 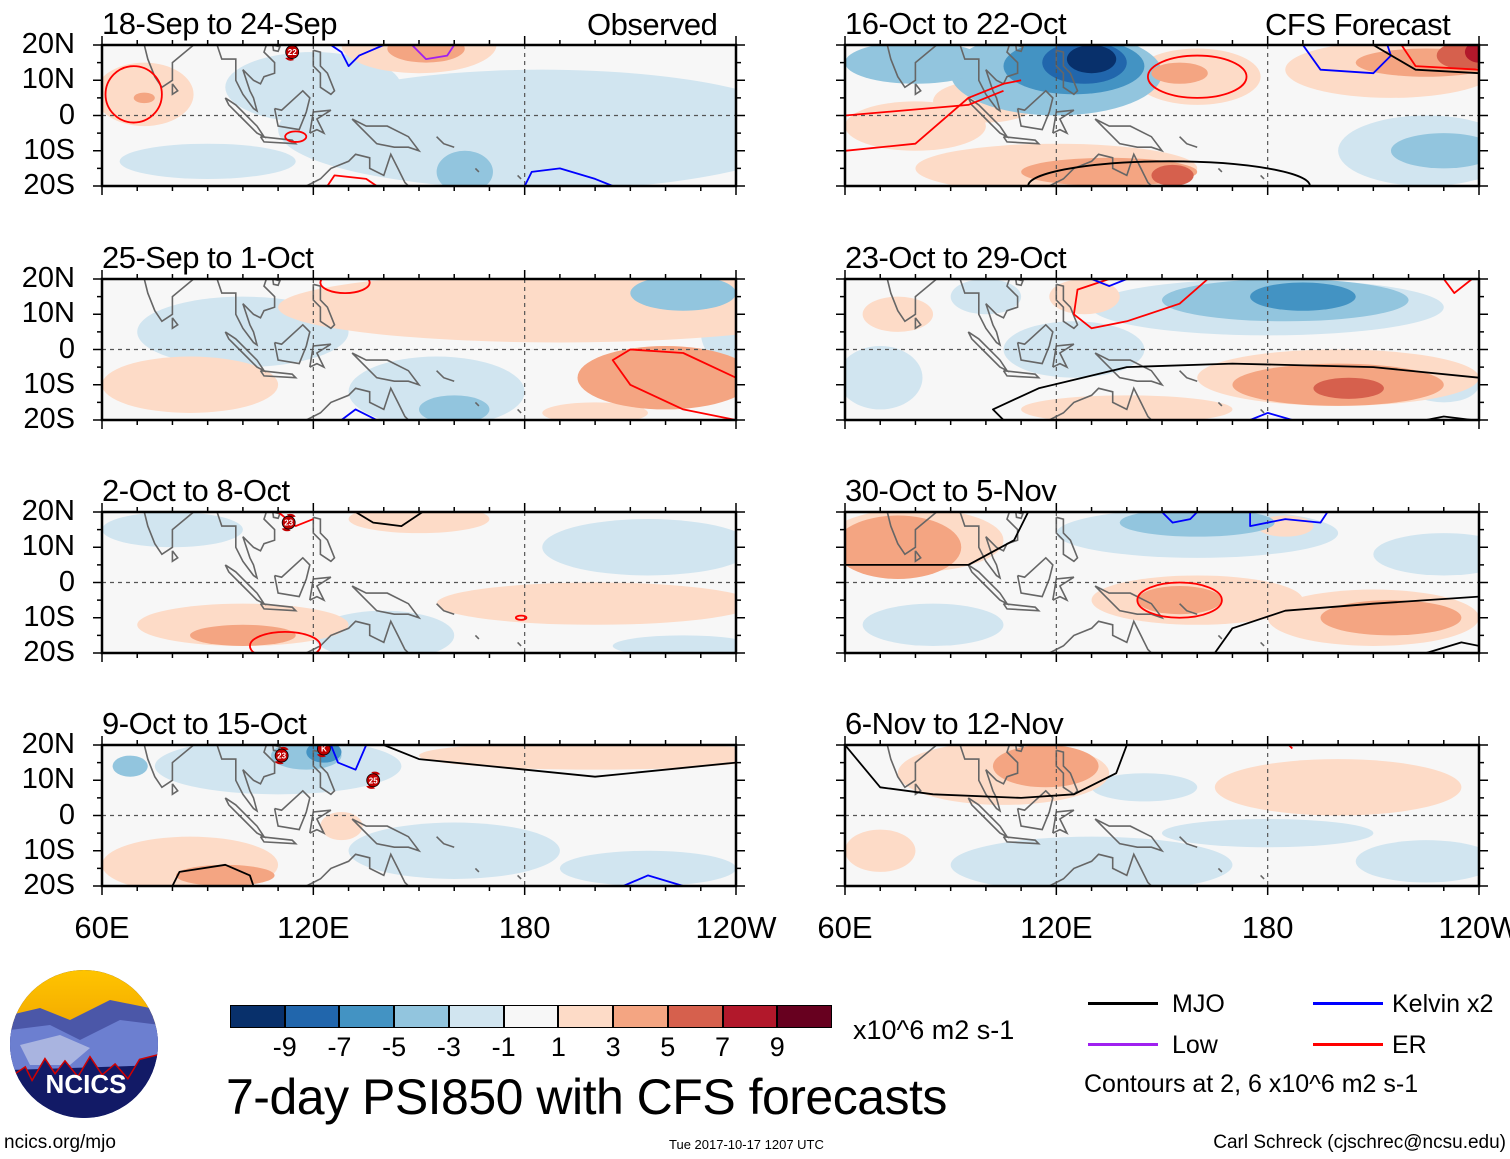 I want to click on er-legend-label: ER, so click(x=1409, y=1045).